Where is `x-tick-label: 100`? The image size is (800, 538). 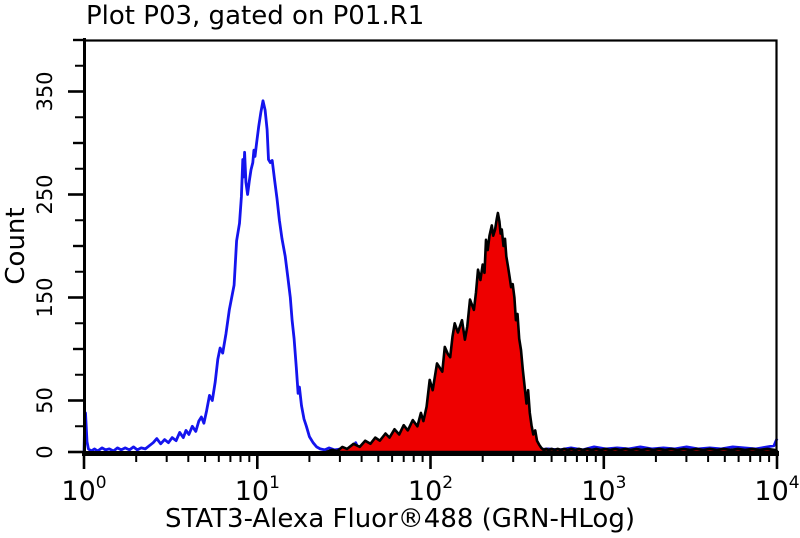 x-tick-label: 100 is located at coordinates (83, 490).